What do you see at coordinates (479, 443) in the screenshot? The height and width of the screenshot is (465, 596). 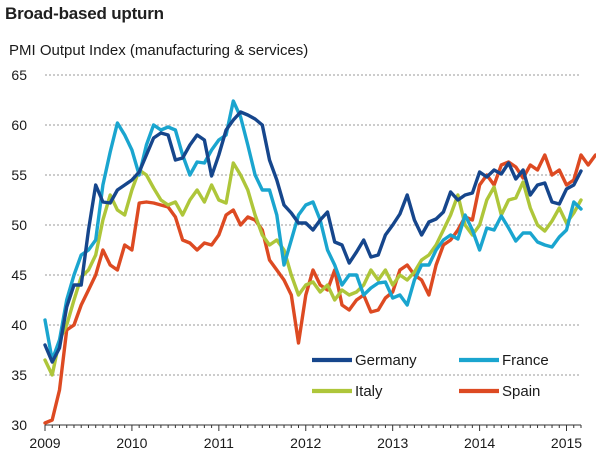 I see `x-tick-label: 2014` at bounding box center [479, 443].